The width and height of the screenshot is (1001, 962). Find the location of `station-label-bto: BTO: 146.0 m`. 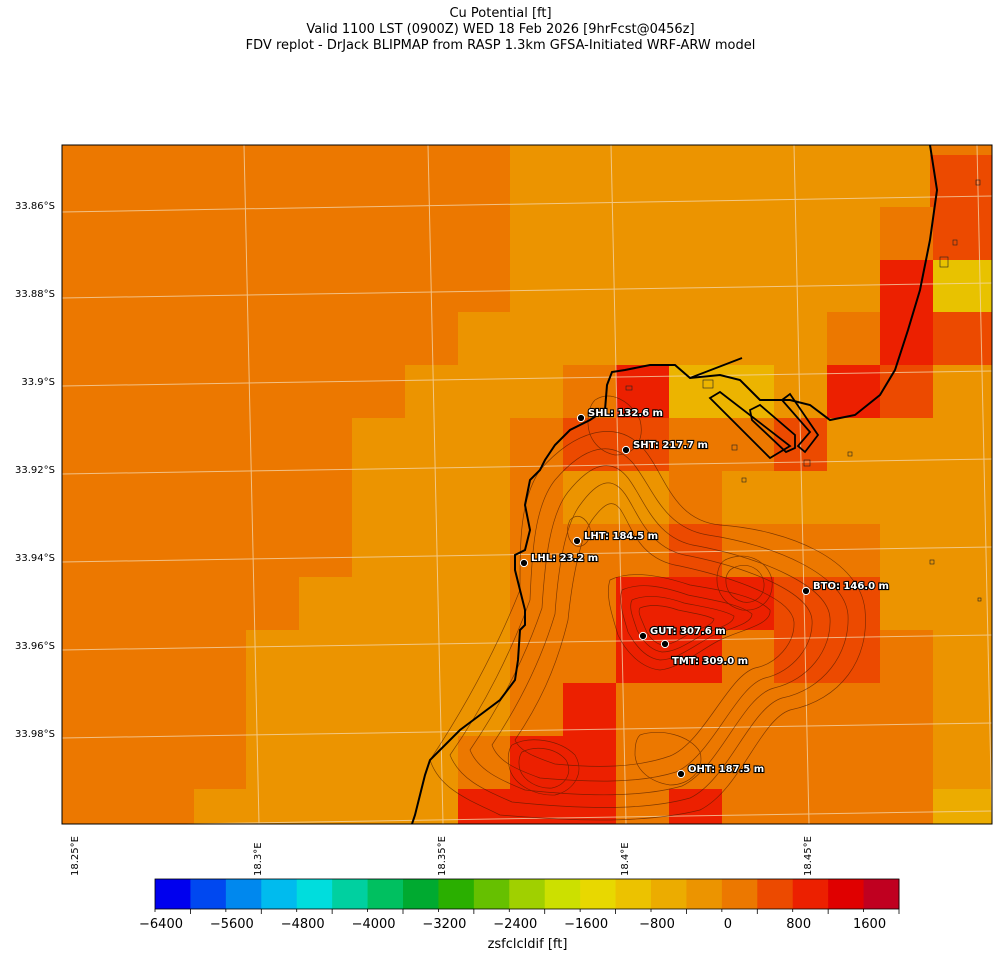

station-label-bto: BTO: 146.0 m is located at coordinates (851, 586).